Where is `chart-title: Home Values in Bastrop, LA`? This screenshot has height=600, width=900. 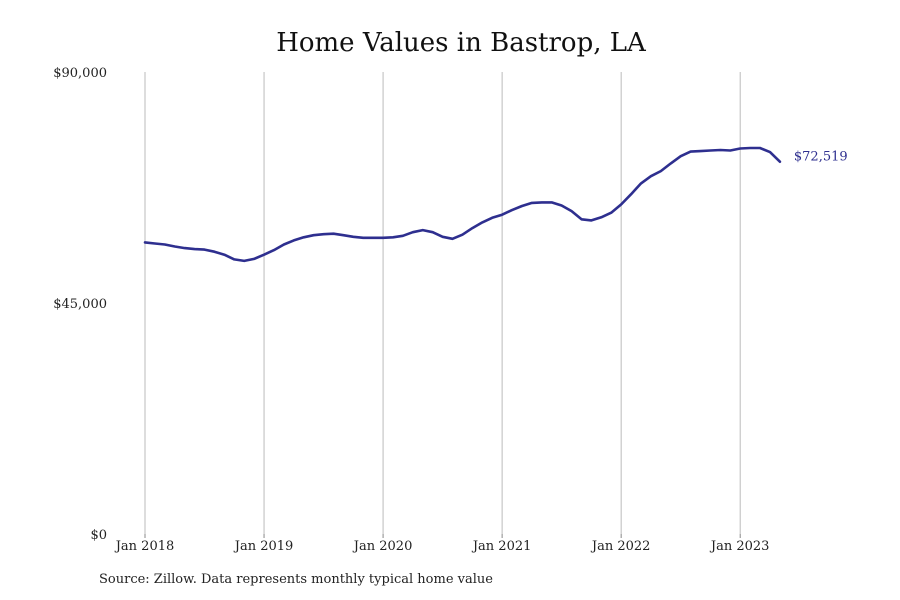 chart-title: Home Values in Bastrop, LA is located at coordinates (461, 43).